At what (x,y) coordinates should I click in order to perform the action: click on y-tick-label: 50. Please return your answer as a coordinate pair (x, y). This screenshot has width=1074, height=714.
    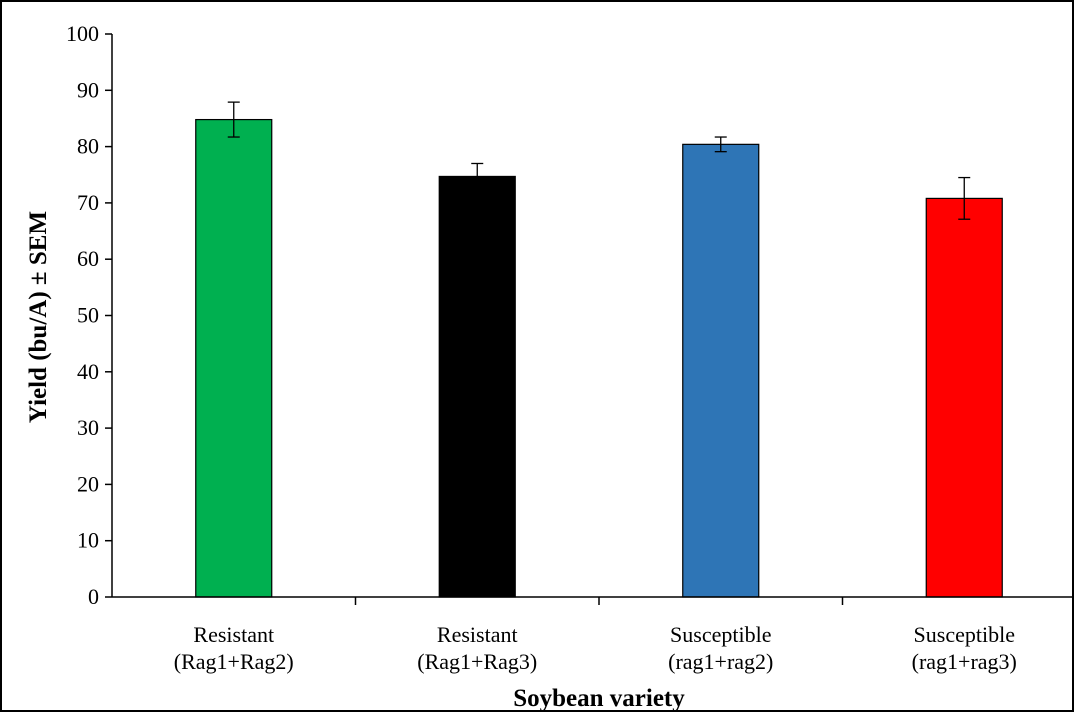
    Looking at the image, I should click on (88, 315).